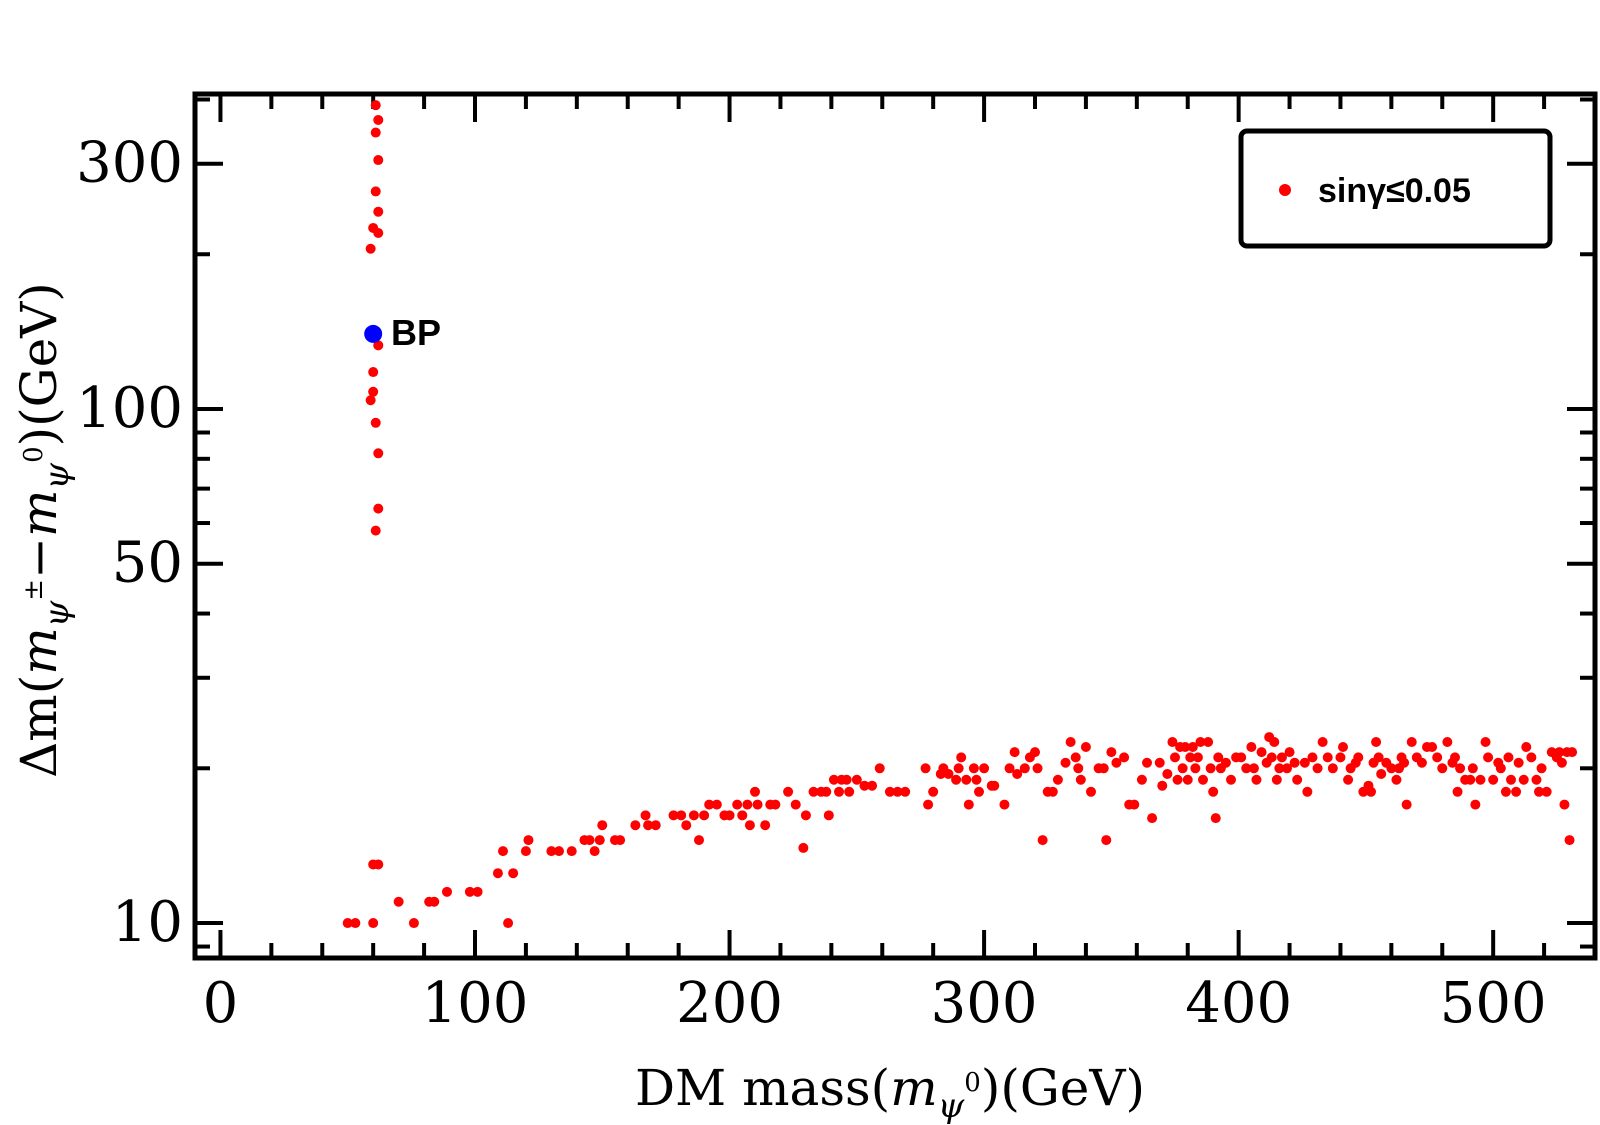 This screenshot has height=1125, width=1600. Describe the element at coordinates (1285, 190) in the screenshot. I see `legend-marker` at that location.